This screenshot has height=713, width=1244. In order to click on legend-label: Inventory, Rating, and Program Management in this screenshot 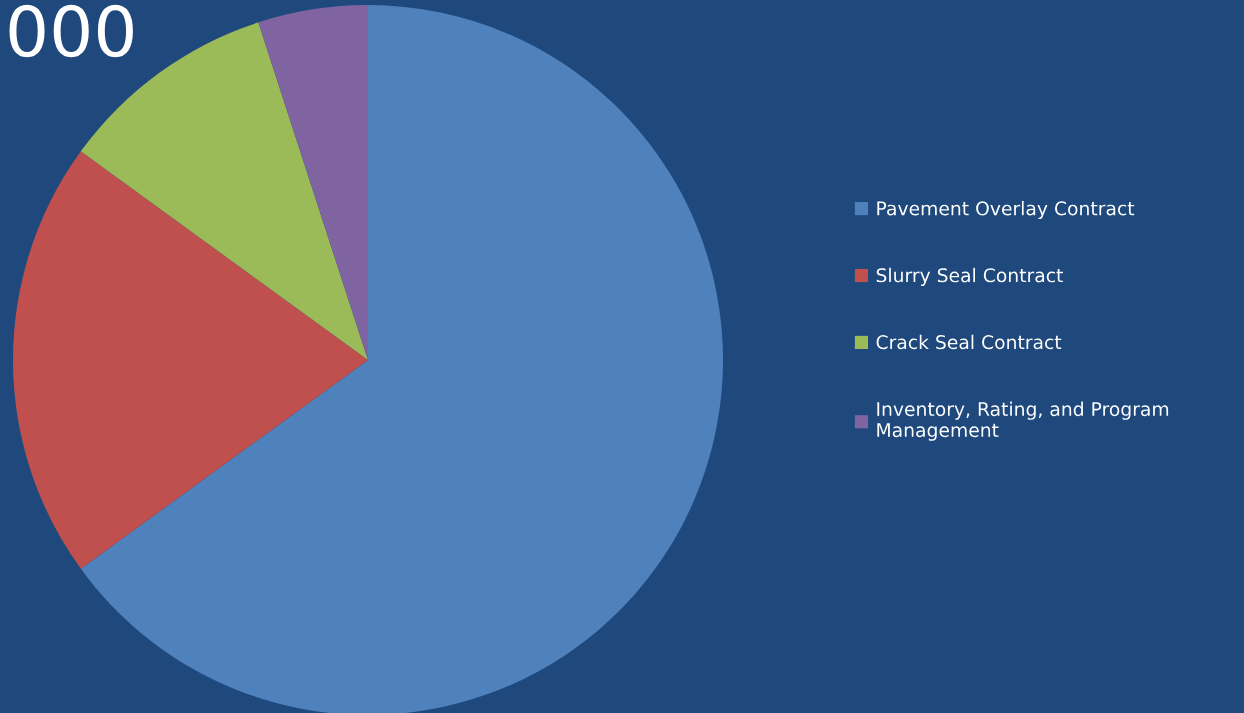, I will do `click(1023, 421)`.